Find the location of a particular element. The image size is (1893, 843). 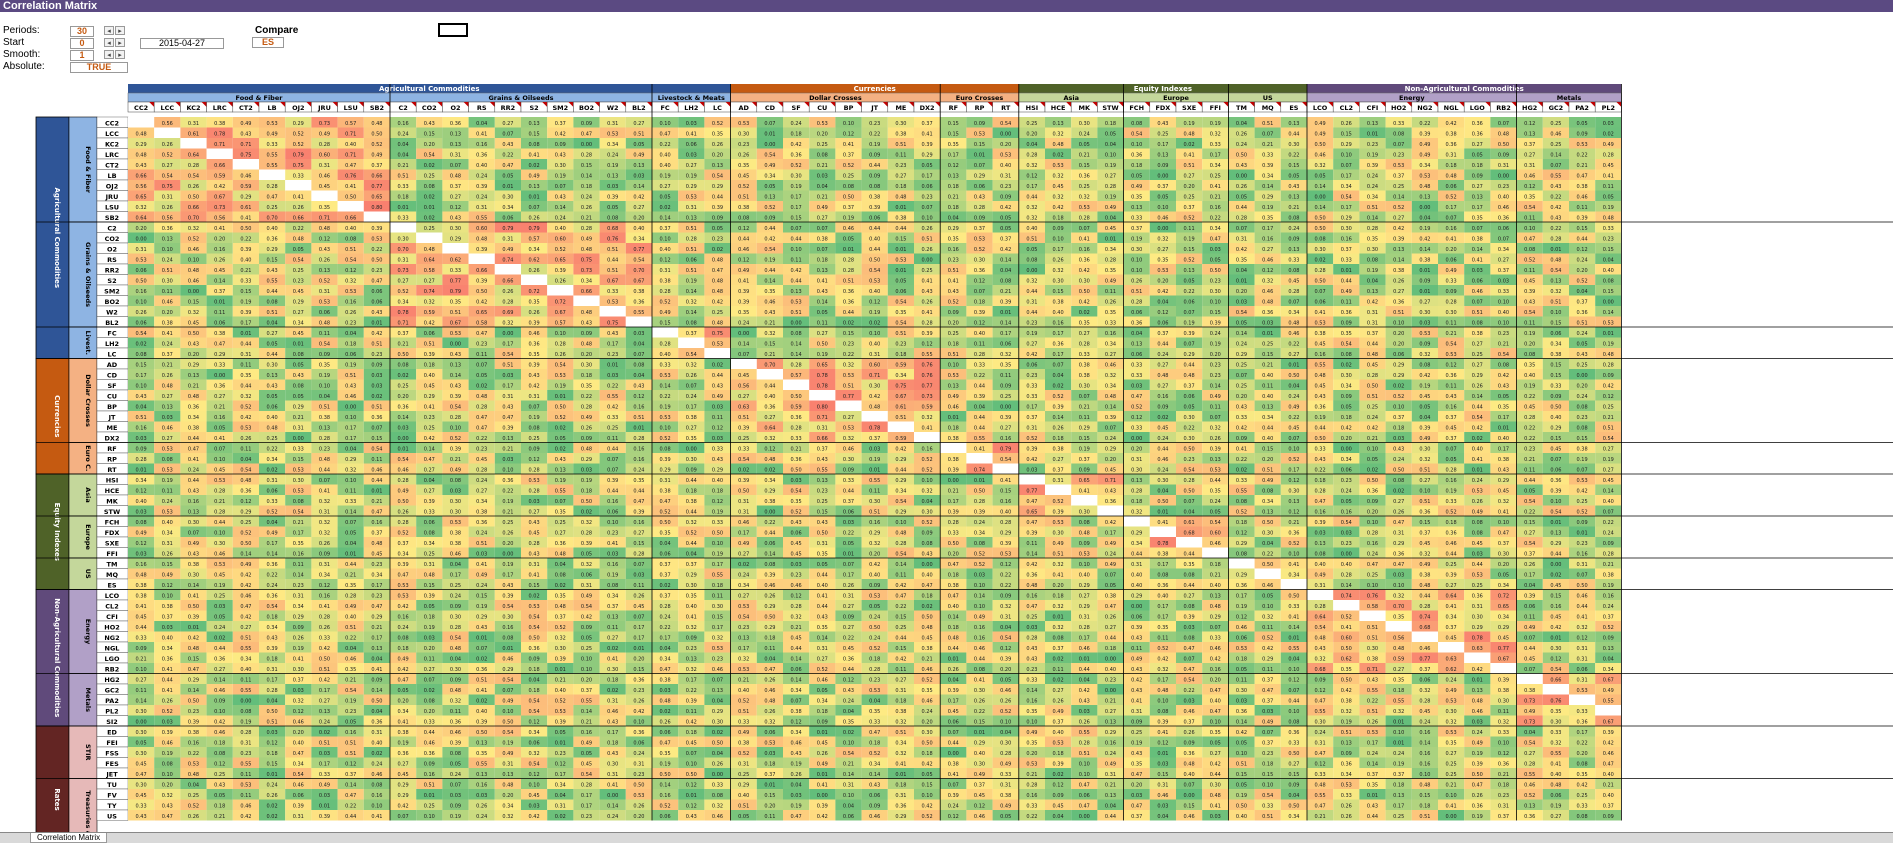

start-date-field: 2015-04-27 is located at coordinates (182, 43).